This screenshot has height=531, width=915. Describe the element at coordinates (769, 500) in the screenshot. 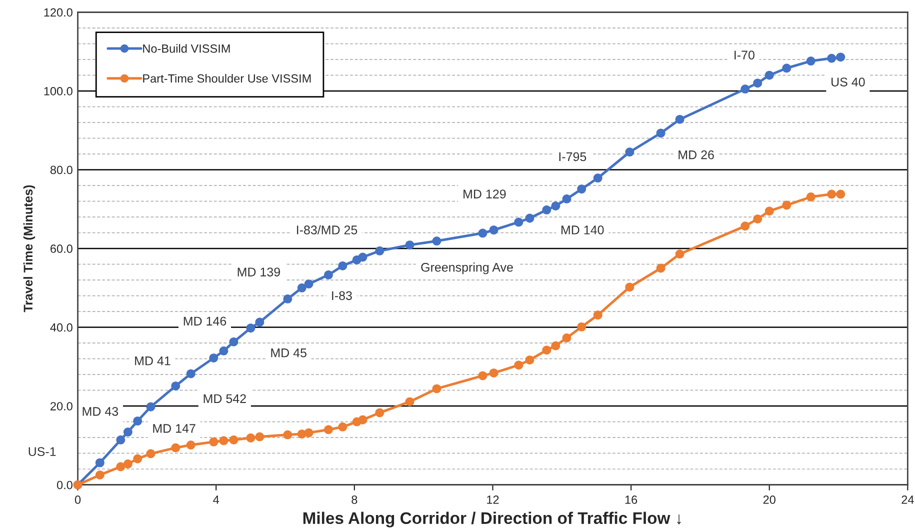

I see `x-tick-label: 20` at that location.